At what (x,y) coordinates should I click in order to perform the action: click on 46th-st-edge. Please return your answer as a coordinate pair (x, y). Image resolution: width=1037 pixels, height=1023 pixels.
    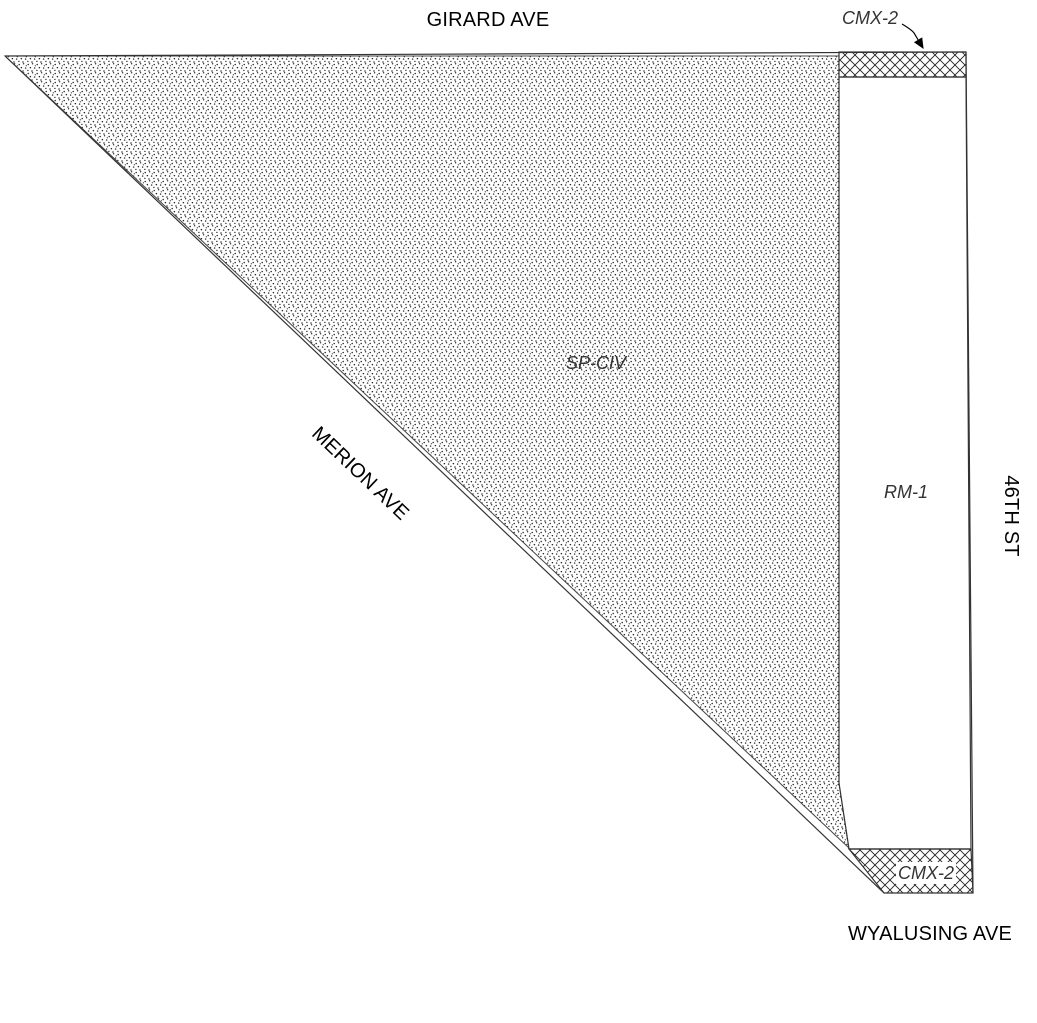
    Looking at the image, I should click on (969, 472).